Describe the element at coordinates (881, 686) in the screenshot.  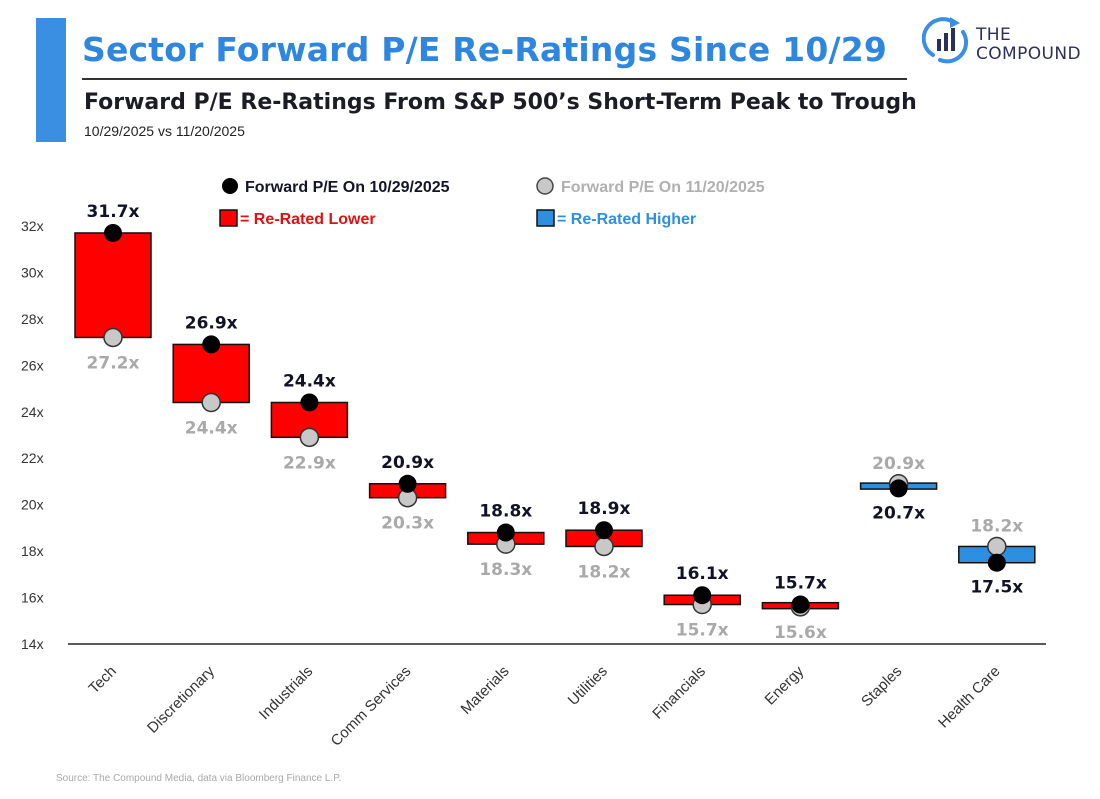
I see `category-label: Staples` at that location.